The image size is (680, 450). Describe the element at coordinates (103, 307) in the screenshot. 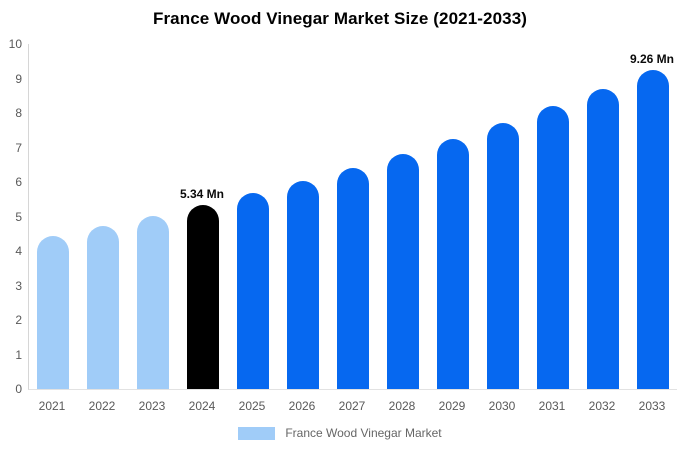

I see `bar-2022` at that location.